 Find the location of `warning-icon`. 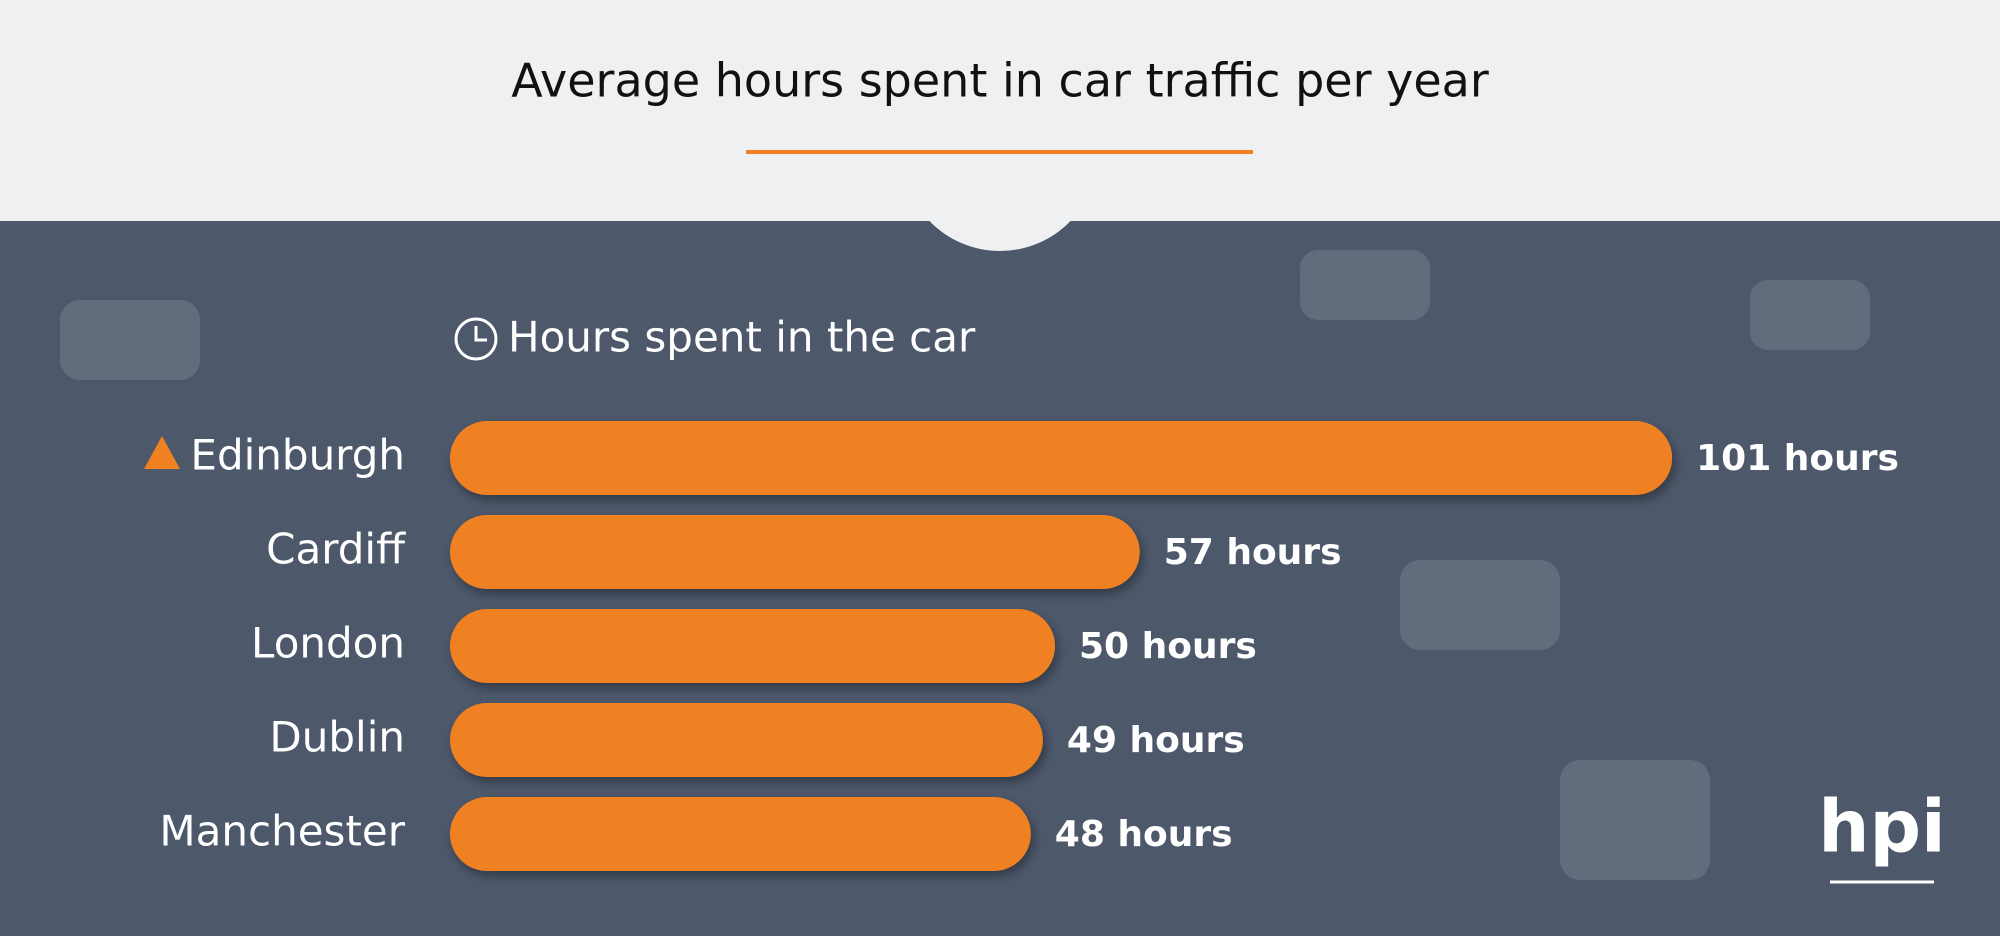

warning-icon is located at coordinates (162, 452).